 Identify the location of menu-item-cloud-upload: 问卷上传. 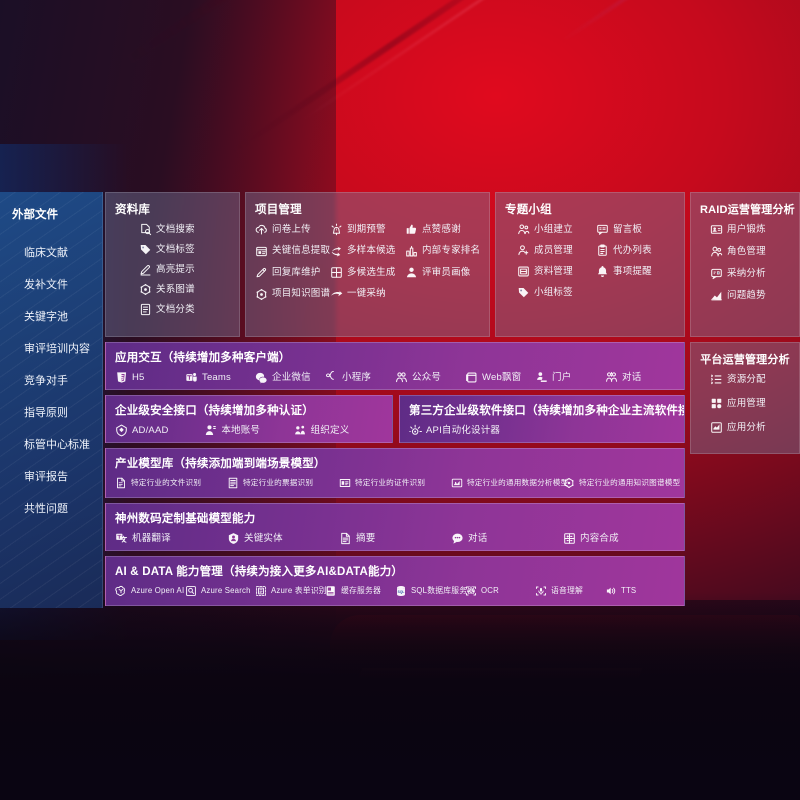
(292, 229).